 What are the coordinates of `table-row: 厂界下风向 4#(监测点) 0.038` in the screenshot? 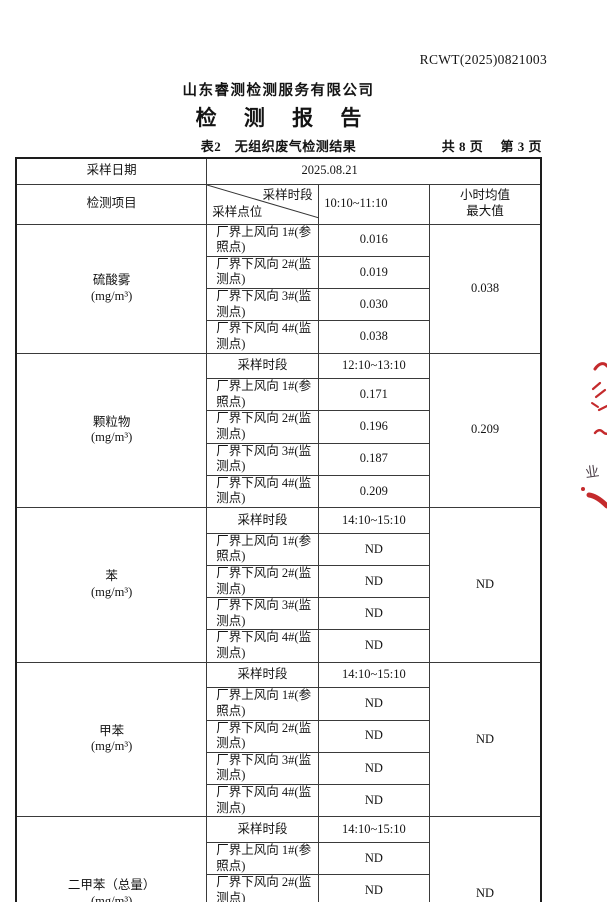 It's located at (278, 337).